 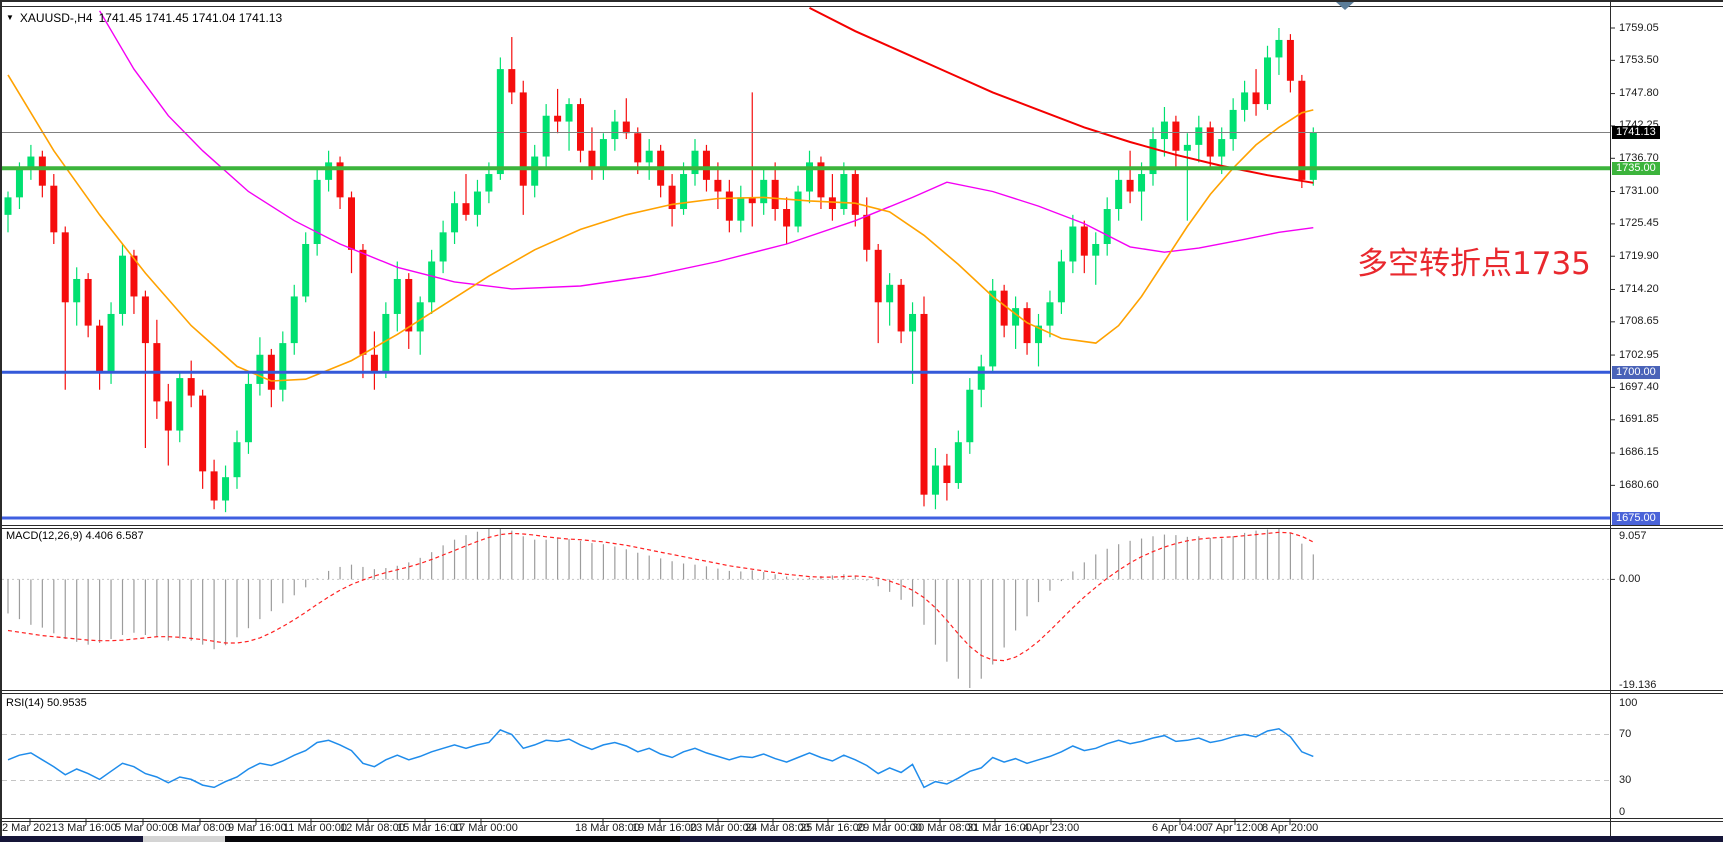 I want to click on price-tick-label: 1753.50, so click(x=1639, y=59).